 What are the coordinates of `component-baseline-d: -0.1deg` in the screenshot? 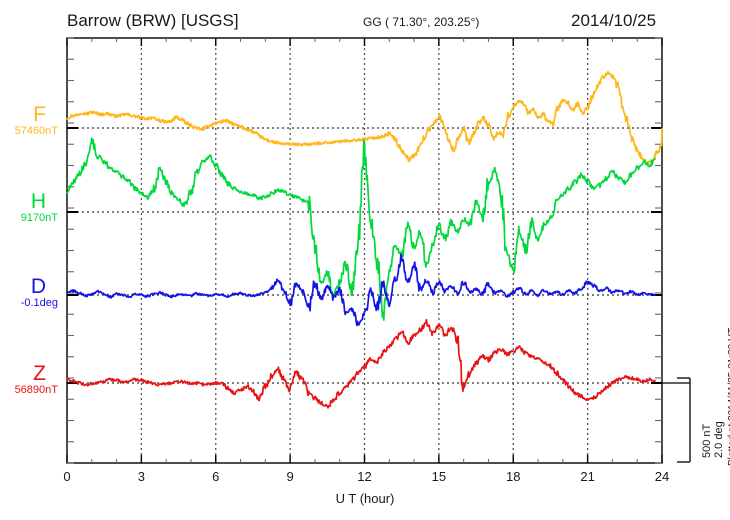 It's located at (39, 303).